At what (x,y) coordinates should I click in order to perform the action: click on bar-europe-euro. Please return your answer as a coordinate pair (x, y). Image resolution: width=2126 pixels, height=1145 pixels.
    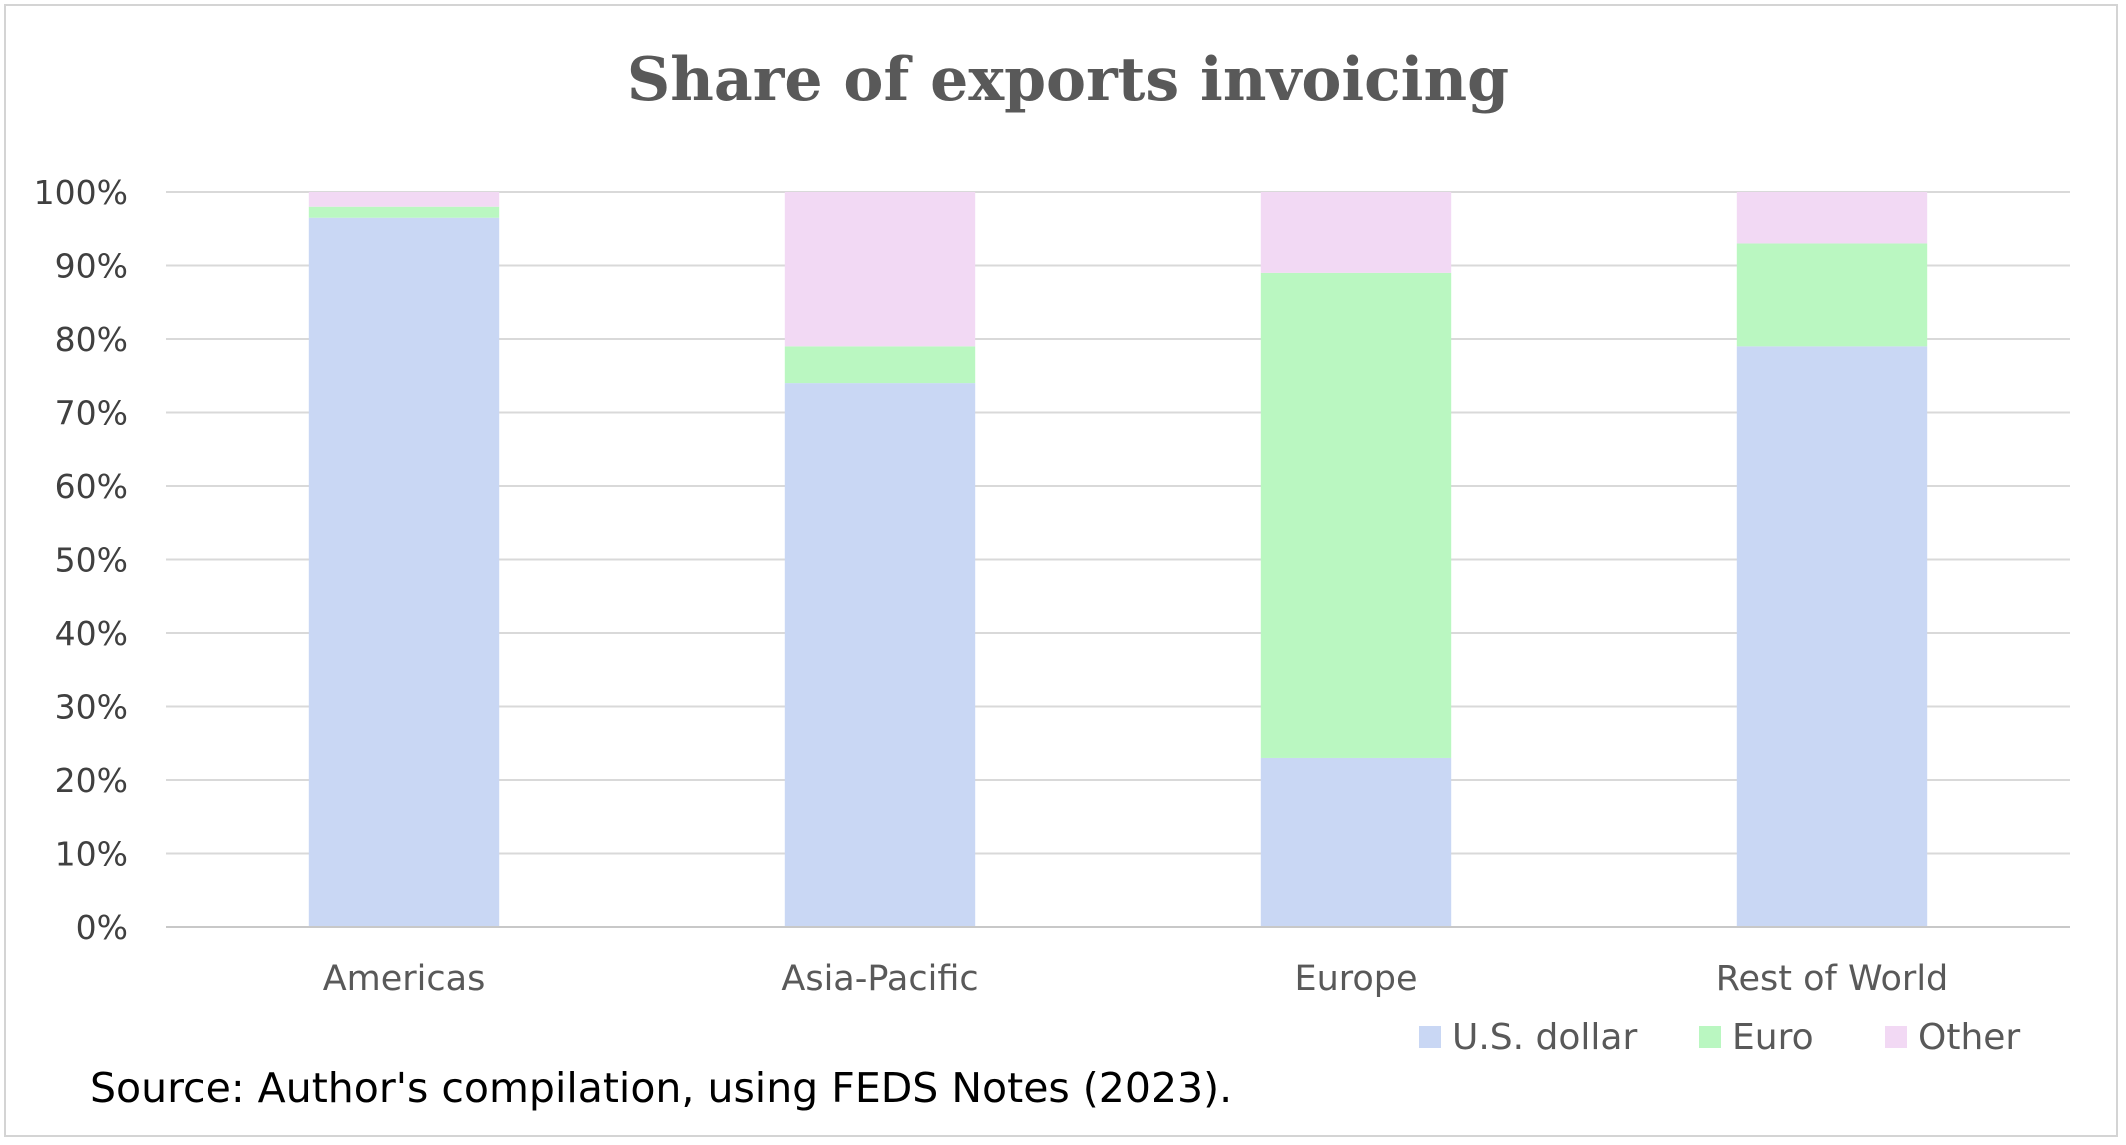
    Looking at the image, I should click on (1356, 515).